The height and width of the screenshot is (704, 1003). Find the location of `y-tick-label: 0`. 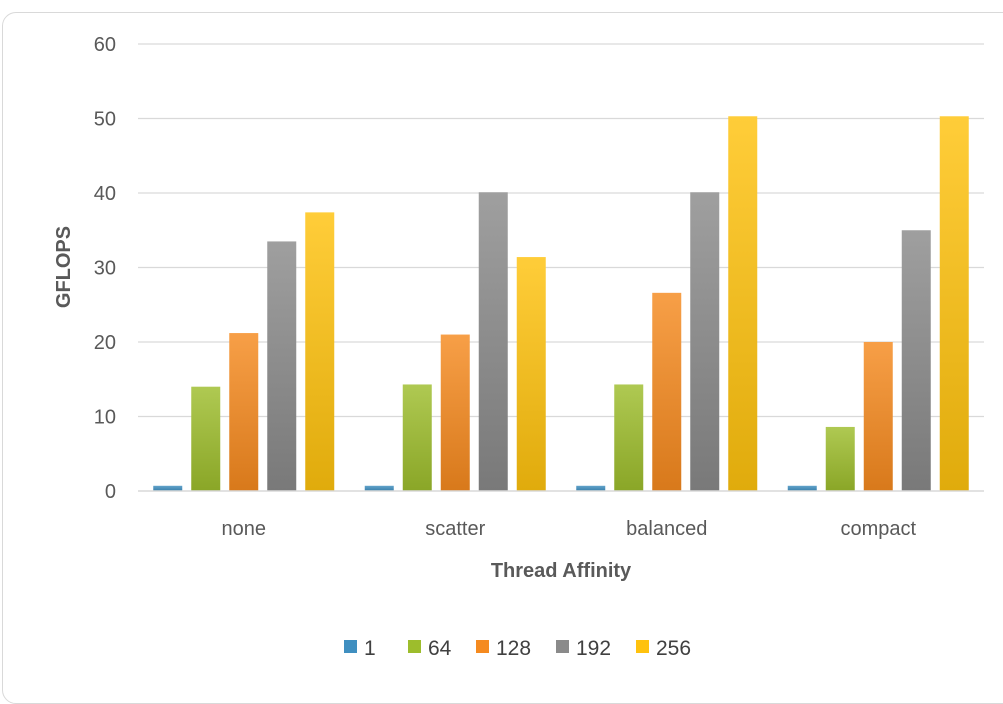

y-tick-label: 0 is located at coordinates (110, 492).